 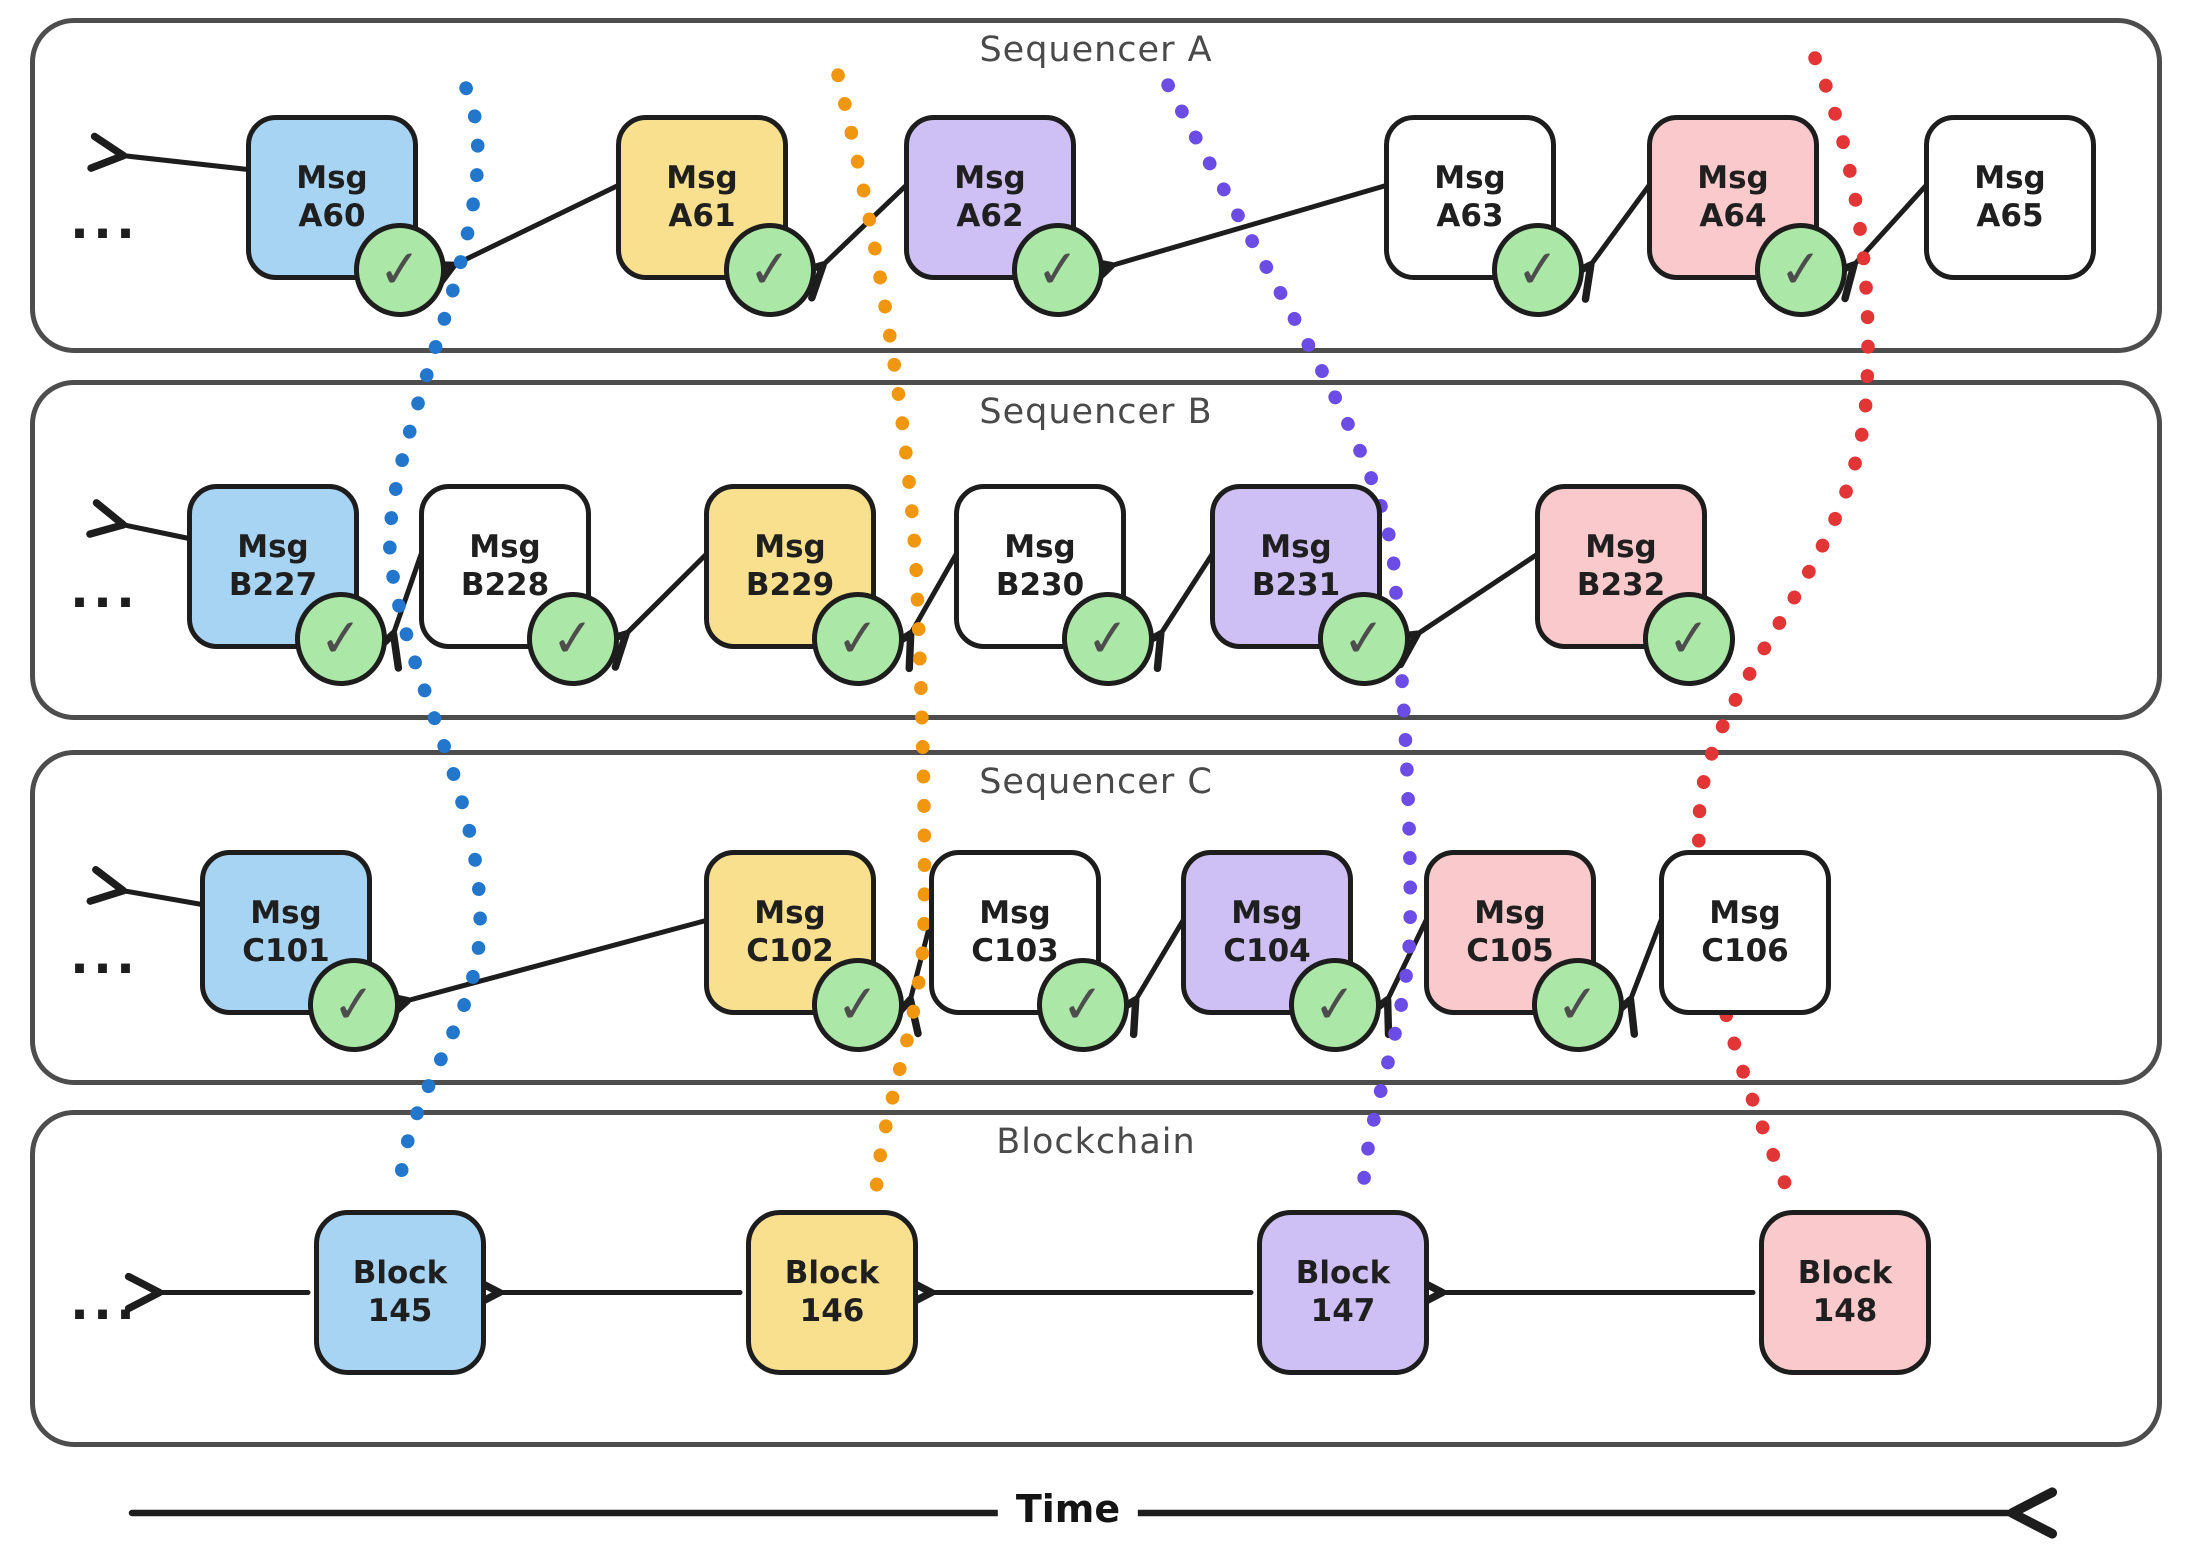 I want to click on box-label-id: B227, so click(x=273, y=584).